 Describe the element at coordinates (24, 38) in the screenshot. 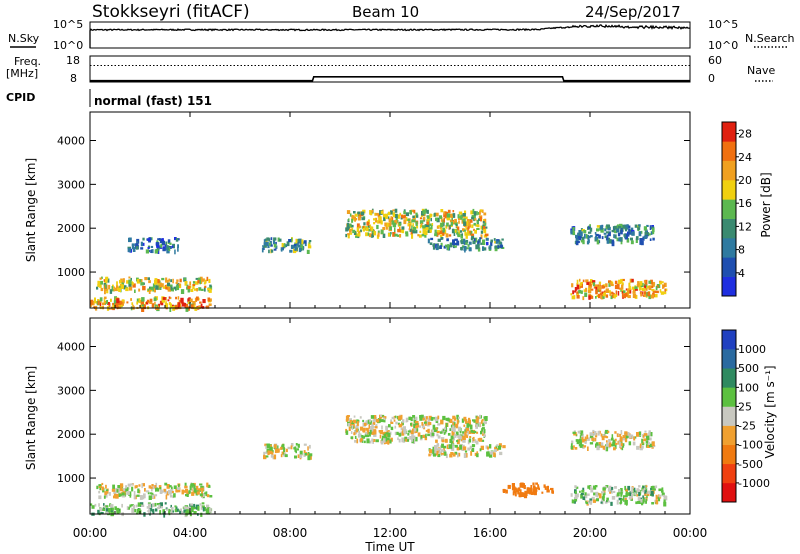

I see `noise-left-label: N.Sky` at that location.